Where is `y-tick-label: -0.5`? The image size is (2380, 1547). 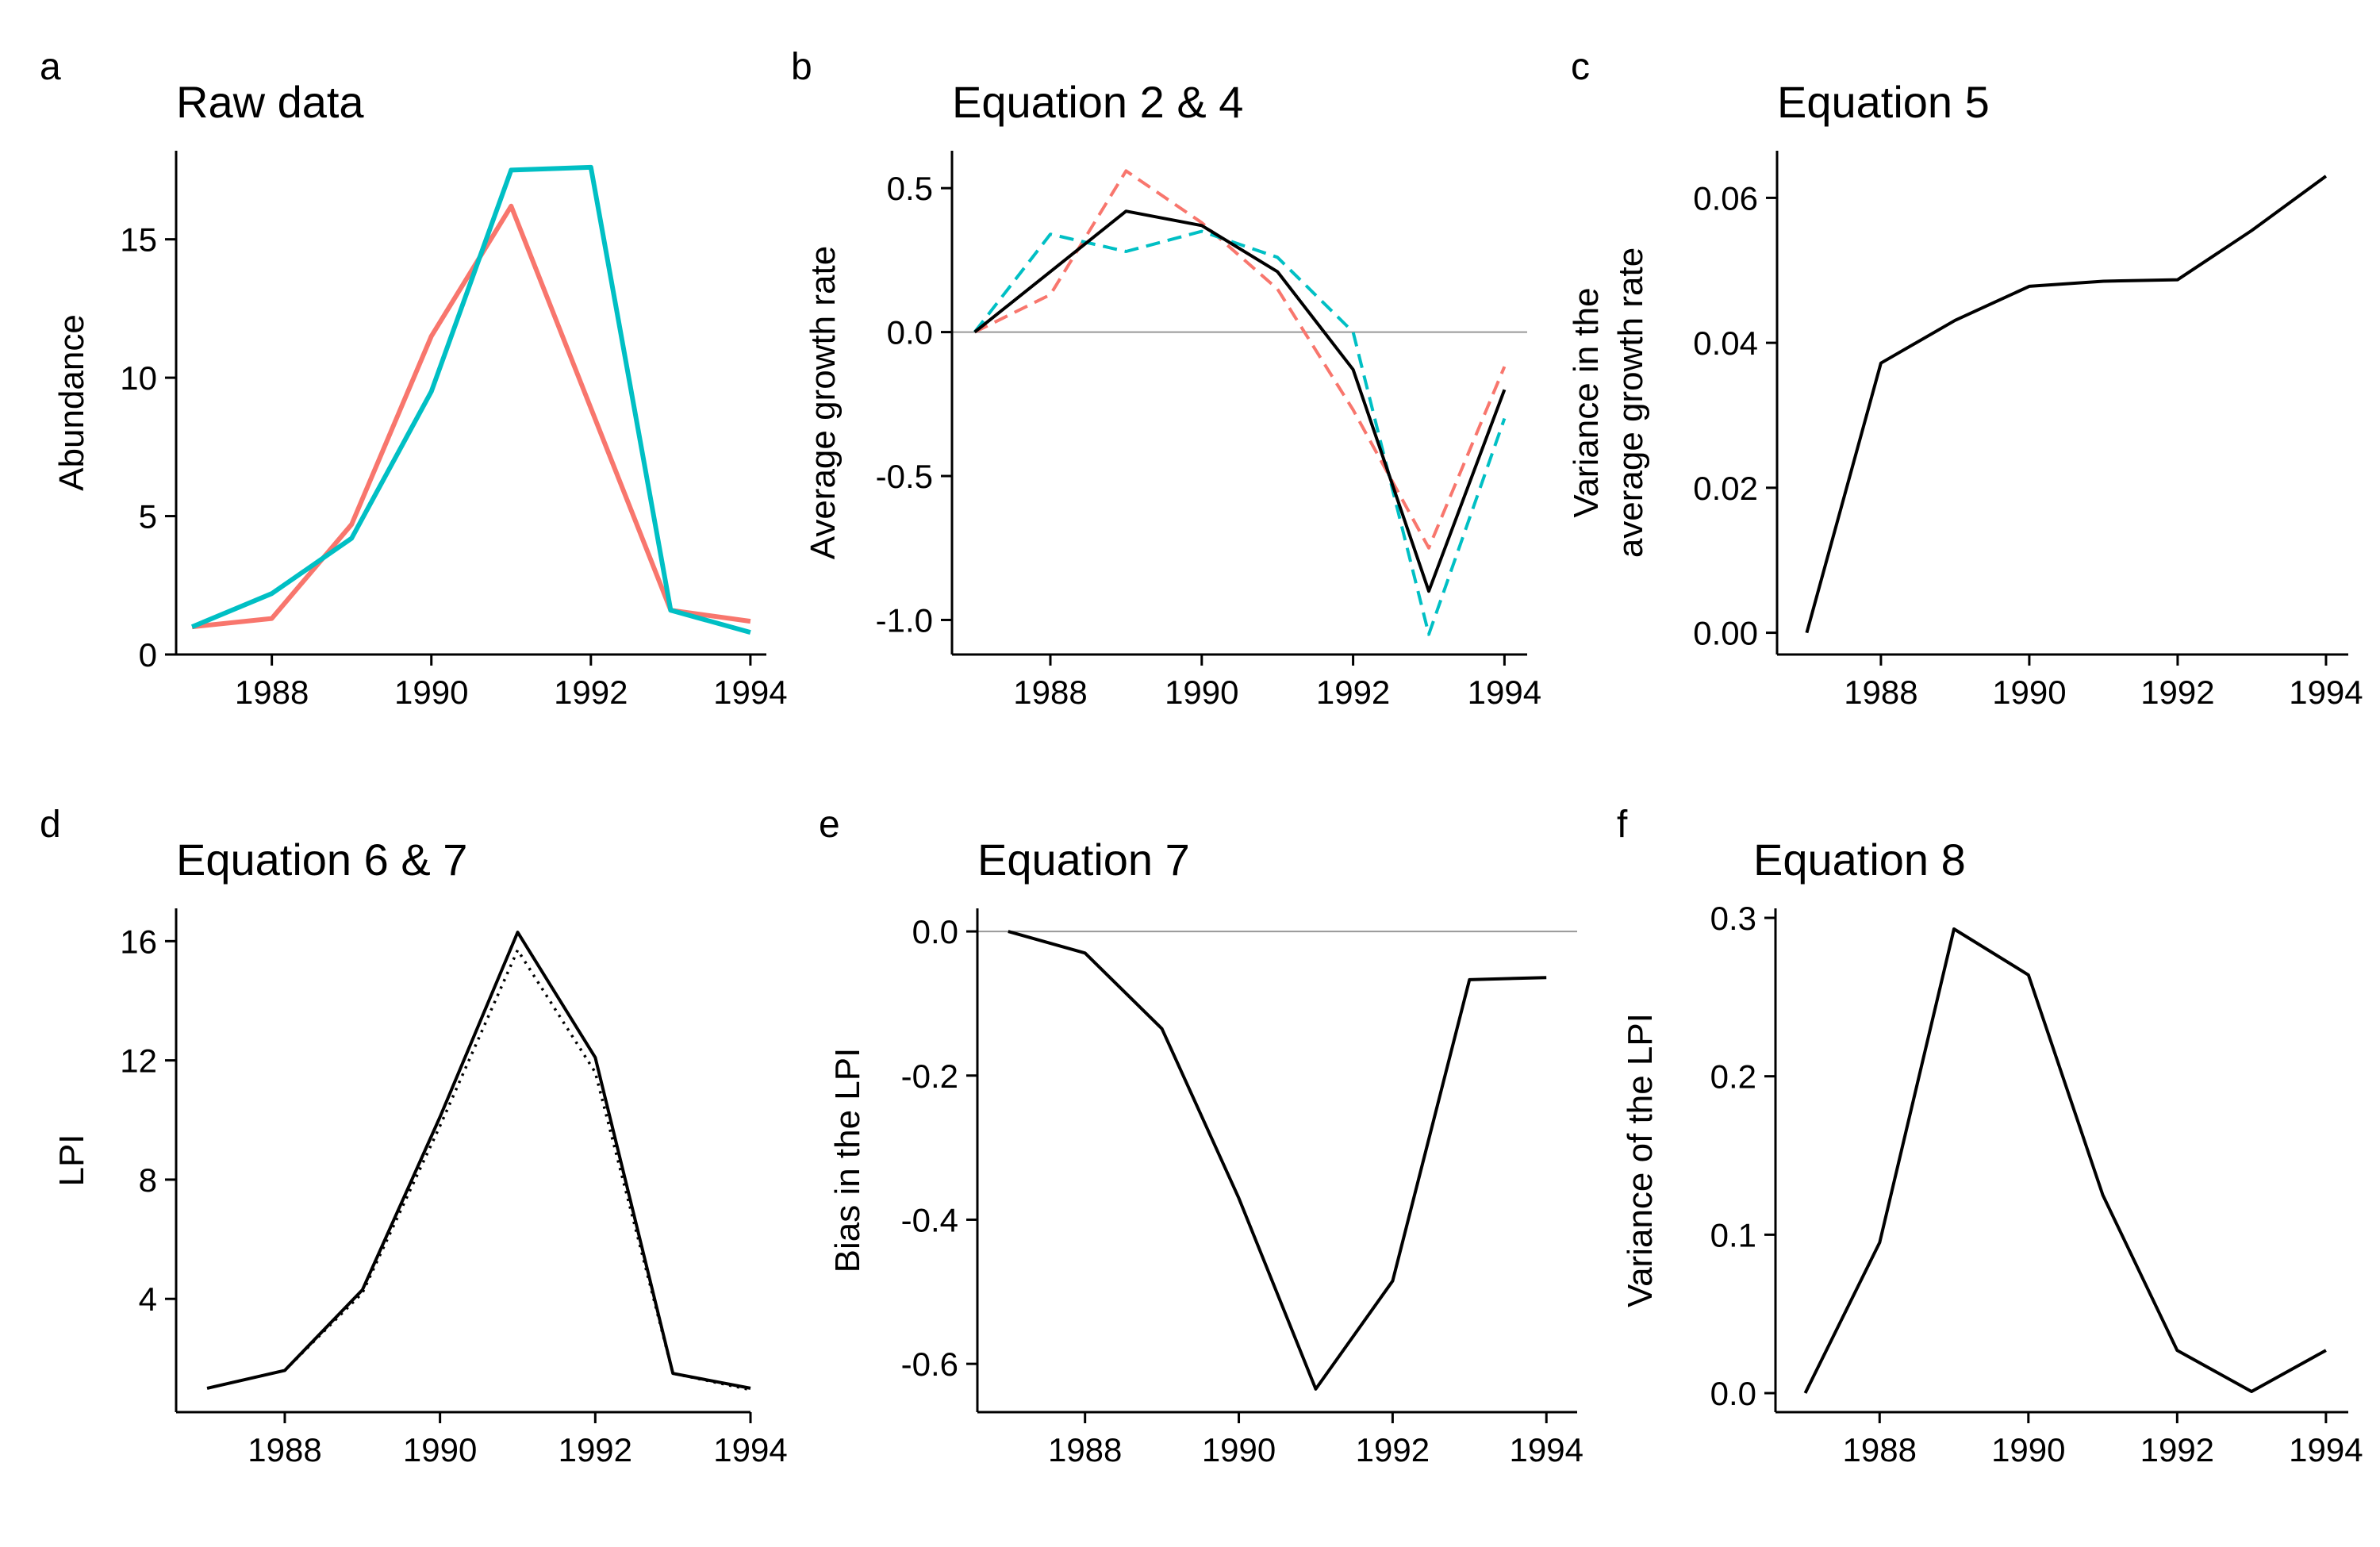 y-tick-label: -0.5 is located at coordinates (904, 476).